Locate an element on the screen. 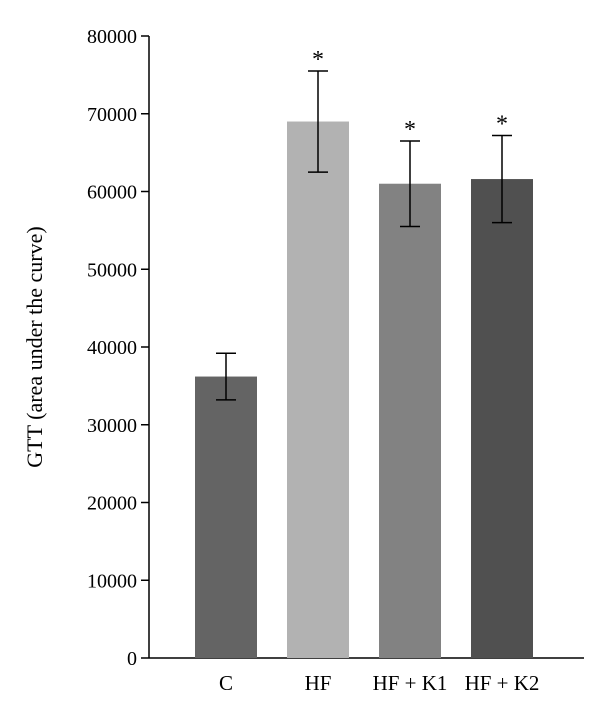  y-tick-label: 80000 is located at coordinates (112, 37).